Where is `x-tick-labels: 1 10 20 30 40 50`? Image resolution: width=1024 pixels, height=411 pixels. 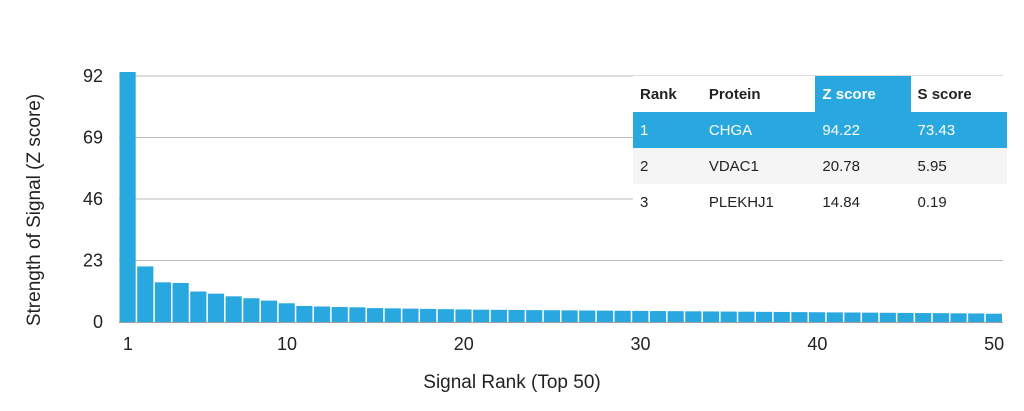
x-tick-labels: 1 10 20 30 40 50 is located at coordinates (563, 344).